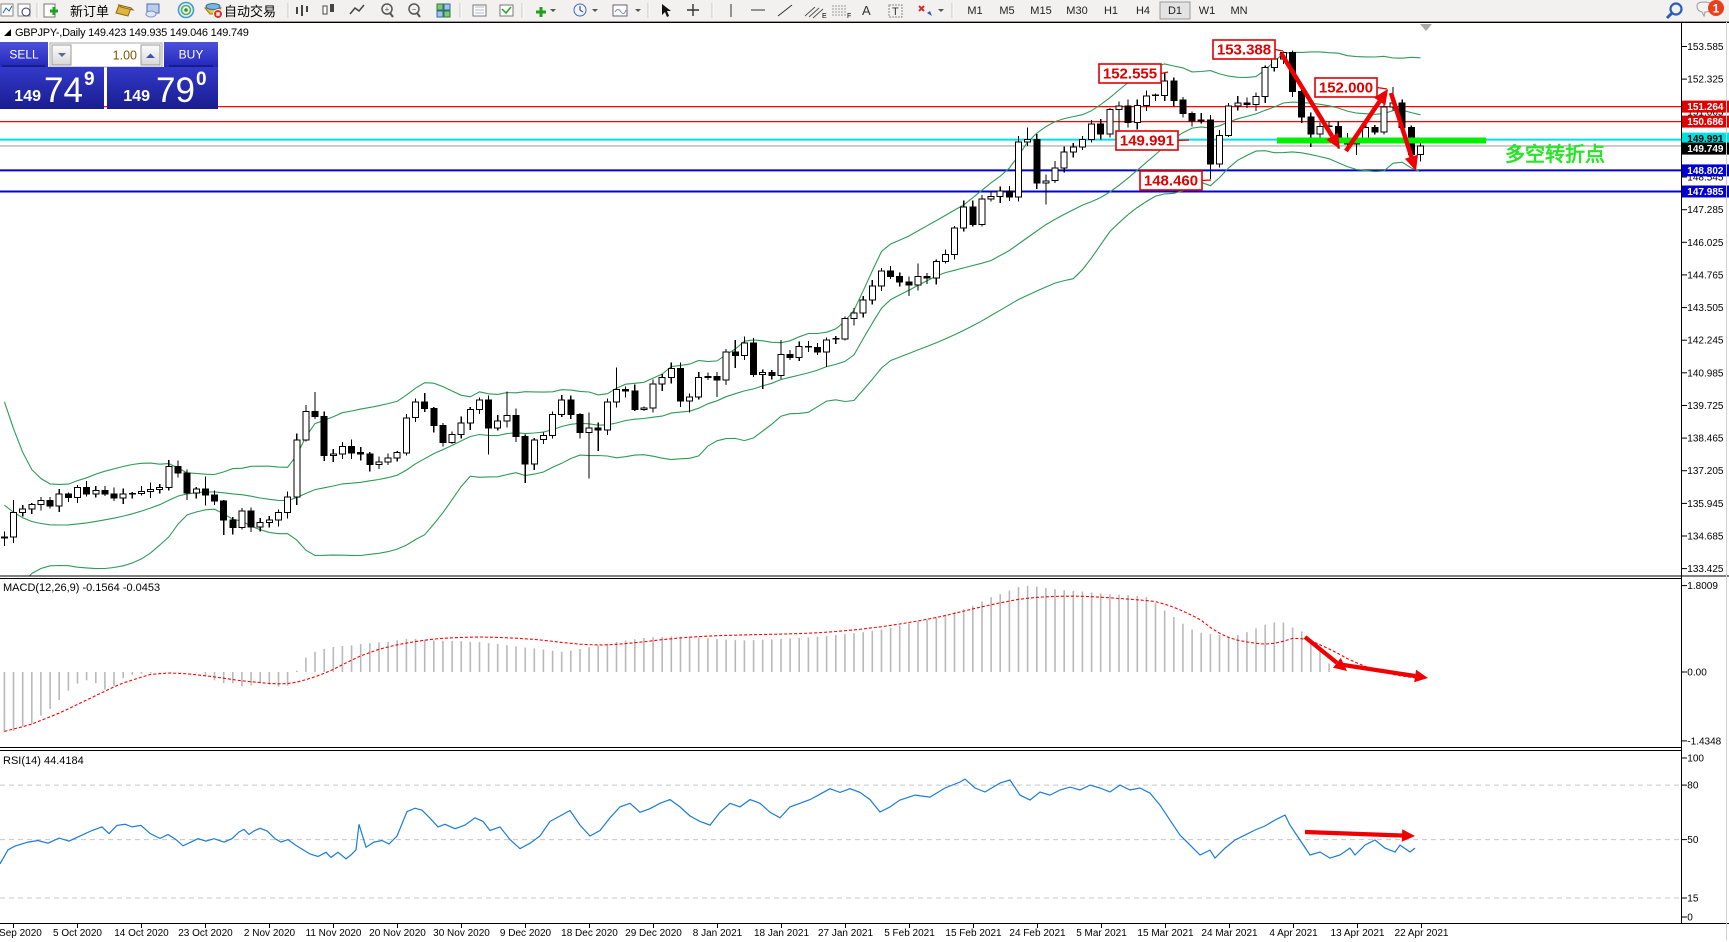 This screenshot has width=1729, height=942. What do you see at coordinates (781, 933) in the screenshot?
I see `svg-text: 18 Jan 2021` at bounding box center [781, 933].